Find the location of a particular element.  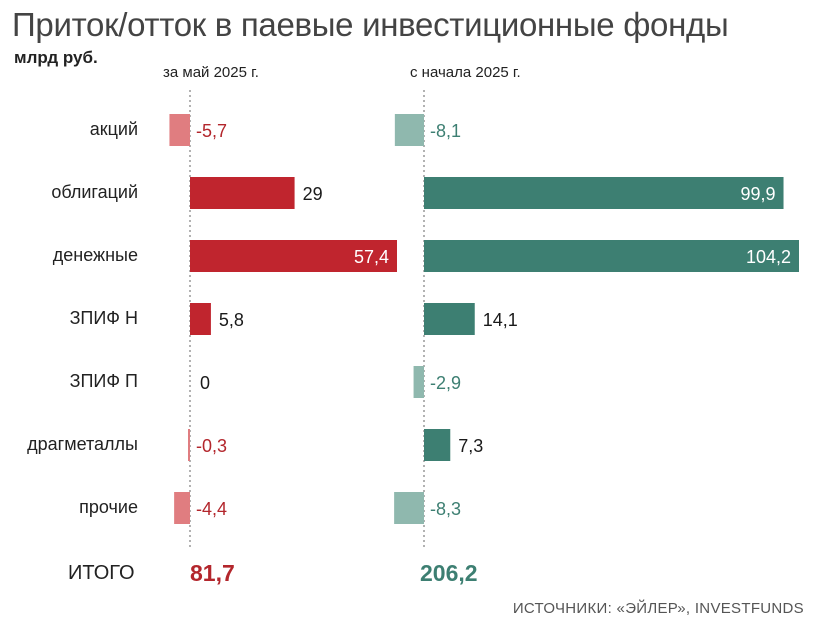

left-panel-header: за май 2025 г. is located at coordinates (211, 72).